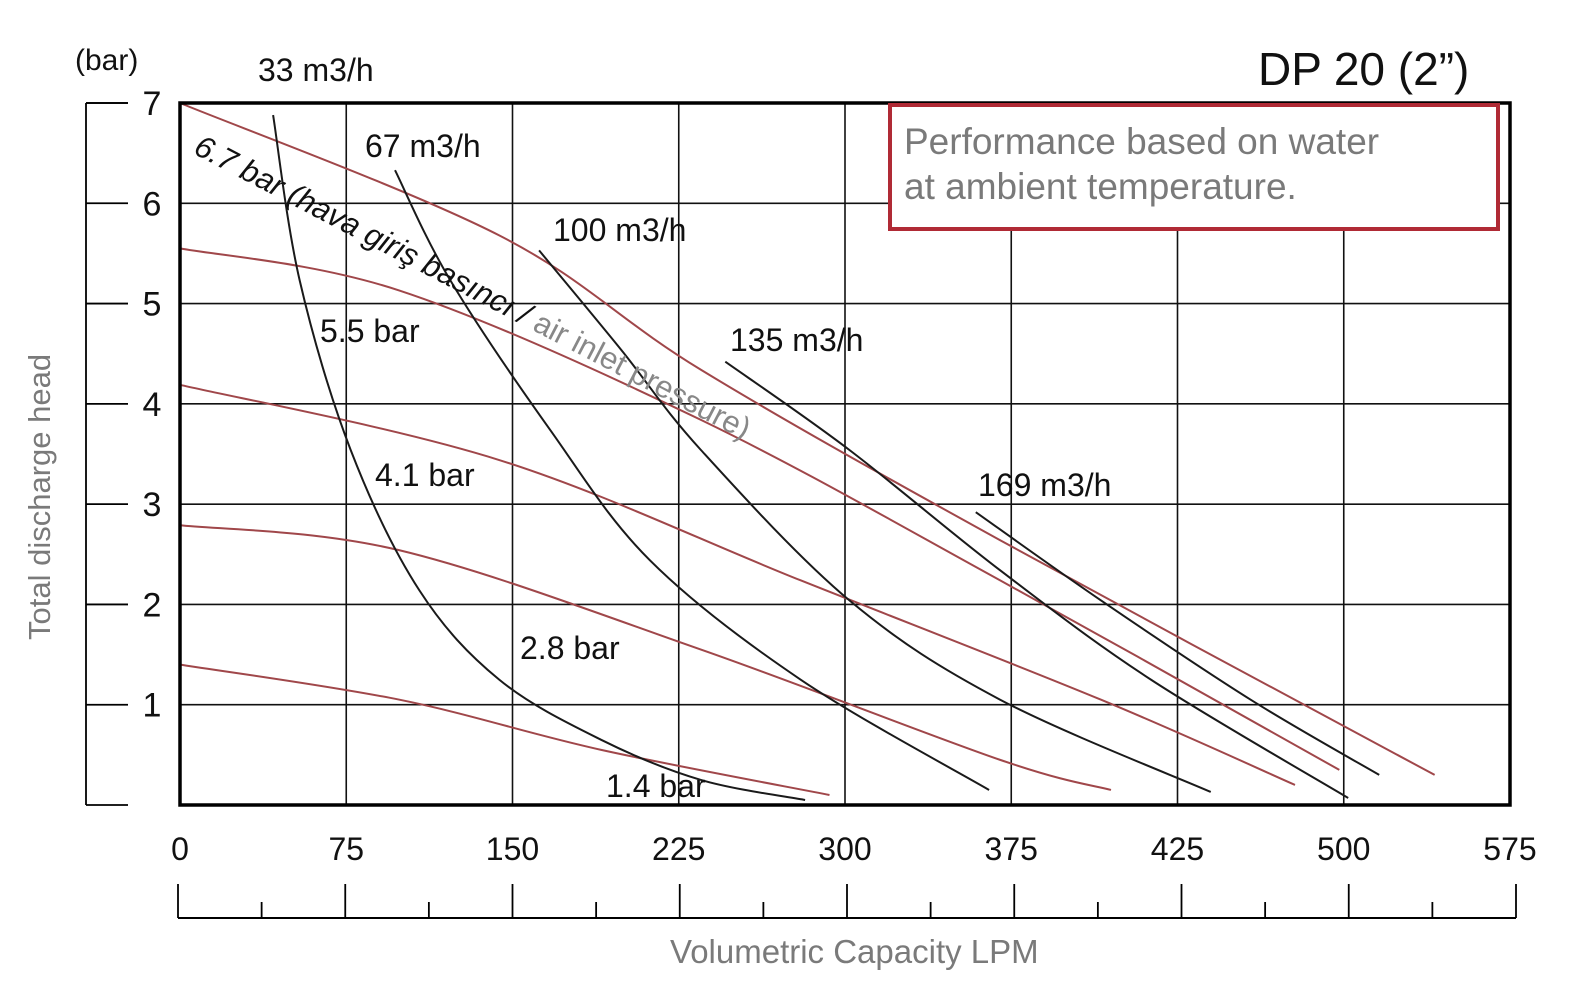 This screenshot has height=1000, width=1571. I want to click on flow-label-100: 100 m3/h, so click(620, 230).